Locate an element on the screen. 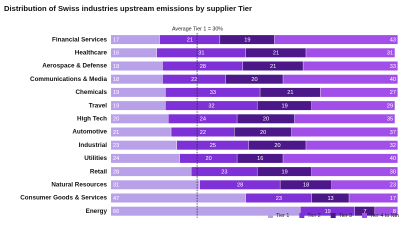  category-label: Industrial is located at coordinates (93, 145).